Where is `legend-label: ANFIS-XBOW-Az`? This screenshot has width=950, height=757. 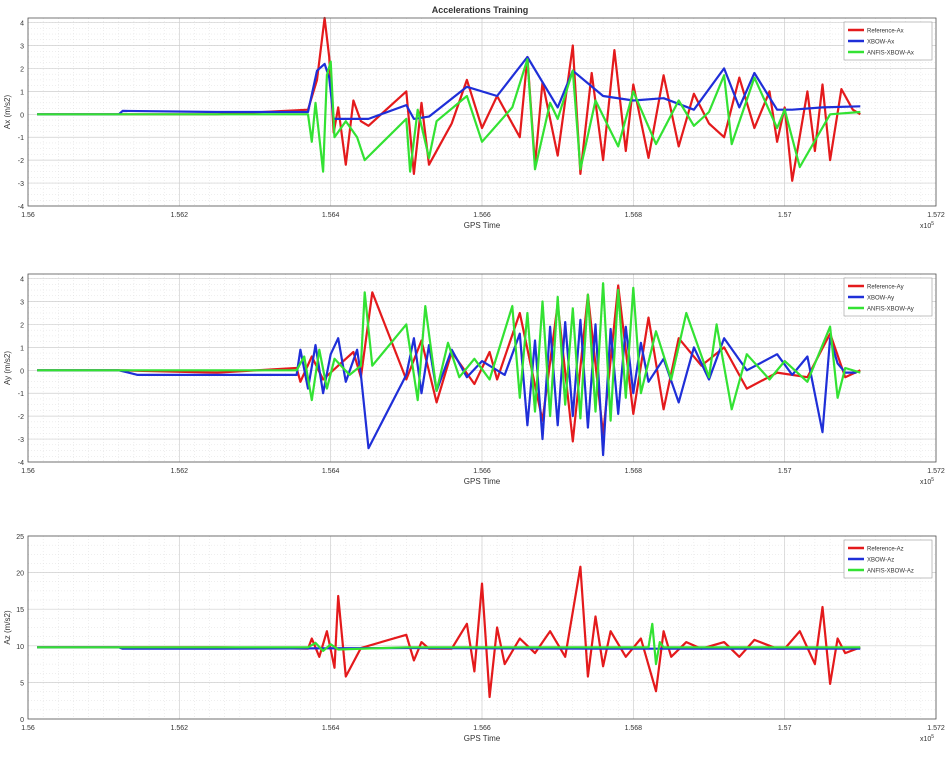 legend-label: ANFIS-XBOW-Az is located at coordinates (890, 572).